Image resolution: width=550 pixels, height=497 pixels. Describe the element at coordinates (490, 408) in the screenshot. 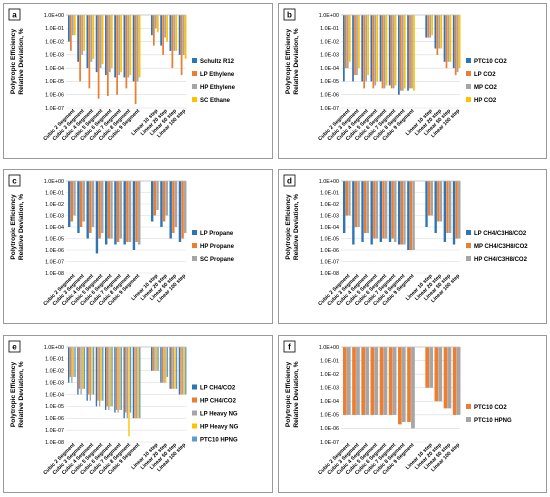

I see `legend-label: PTC10 CO2` at that location.